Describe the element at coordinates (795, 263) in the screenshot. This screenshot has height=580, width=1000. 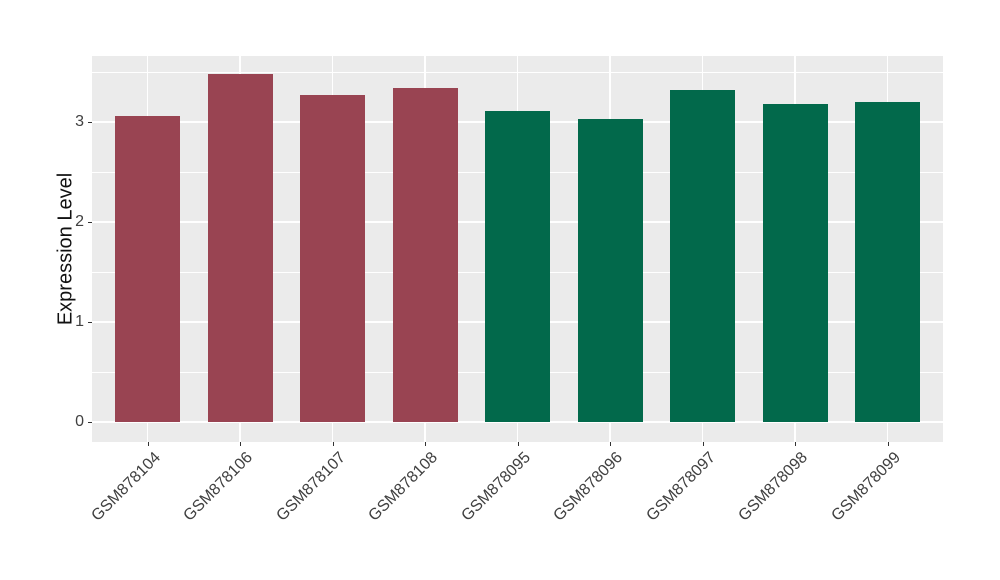
I see `bar-GSM878098` at that location.